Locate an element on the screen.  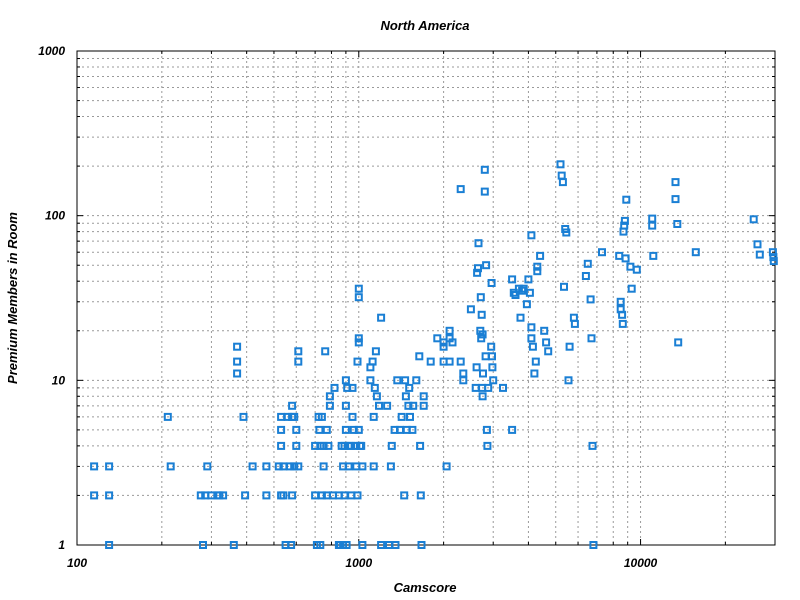
x-tick-label: 100 is located at coordinates (77, 563).